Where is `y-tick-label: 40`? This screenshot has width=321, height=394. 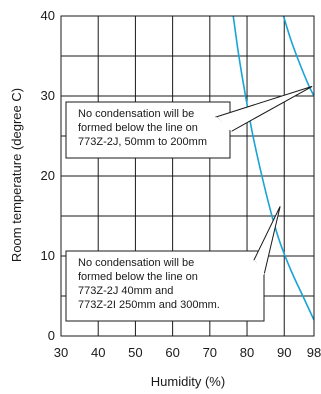
y-tick-label: 40 is located at coordinates (48, 15).